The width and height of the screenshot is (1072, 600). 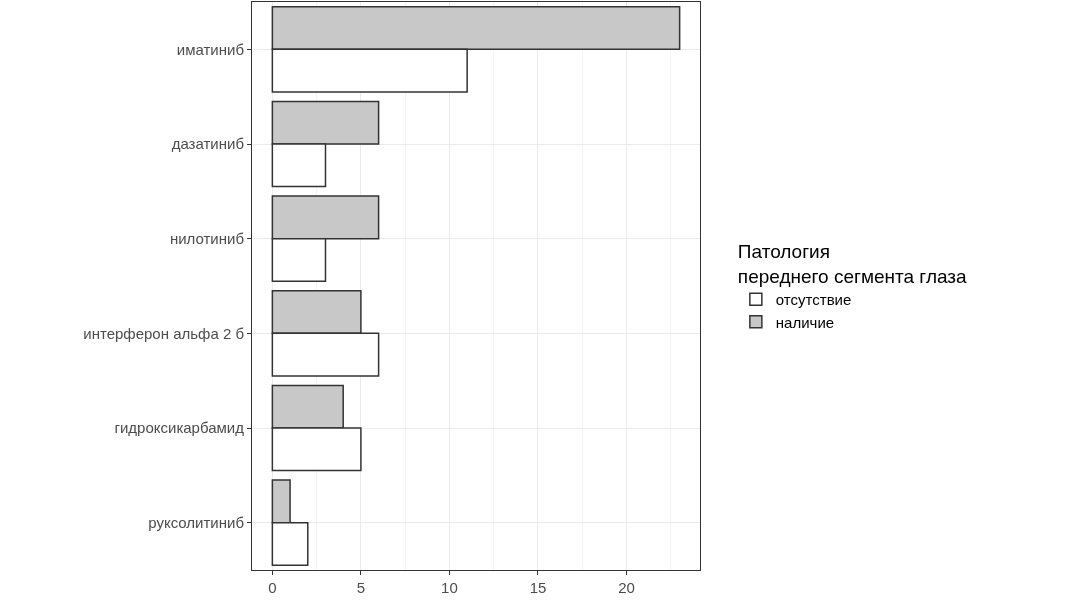 What do you see at coordinates (626, 587) in the screenshot?
I see `x-tick-label: 20` at bounding box center [626, 587].